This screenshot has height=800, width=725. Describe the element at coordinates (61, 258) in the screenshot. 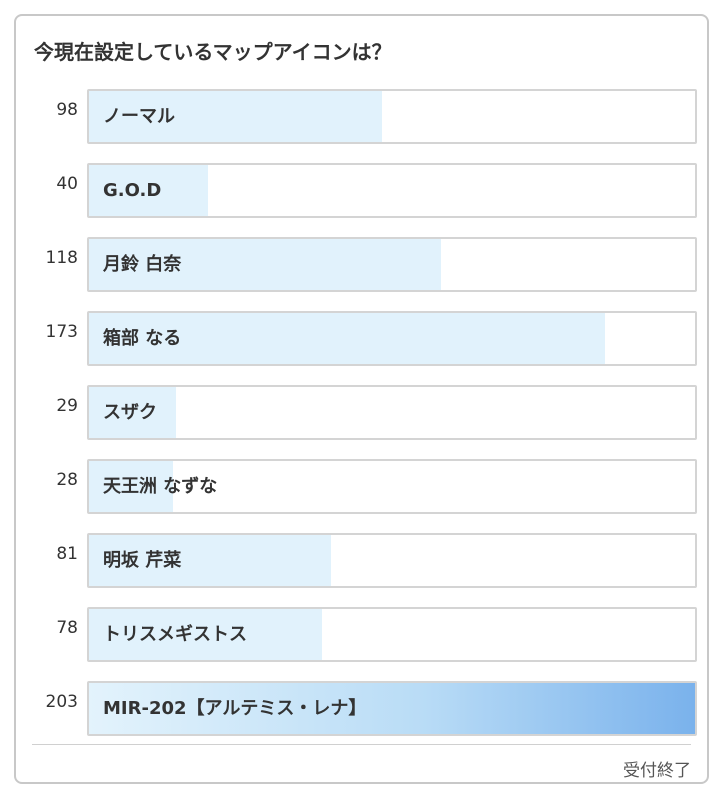

I see `vote-count: 118` at that location.